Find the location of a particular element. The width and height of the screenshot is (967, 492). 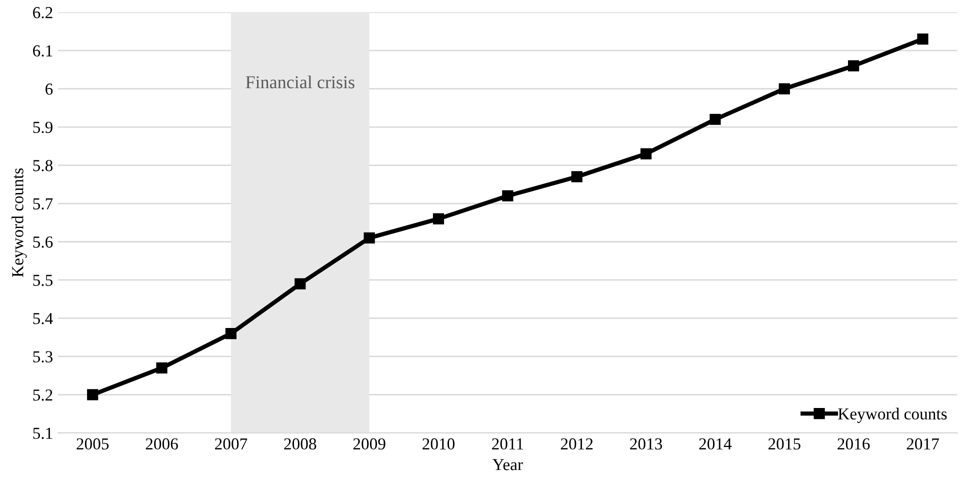

y-axis-title: Keyword counts is located at coordinates (19, 222).